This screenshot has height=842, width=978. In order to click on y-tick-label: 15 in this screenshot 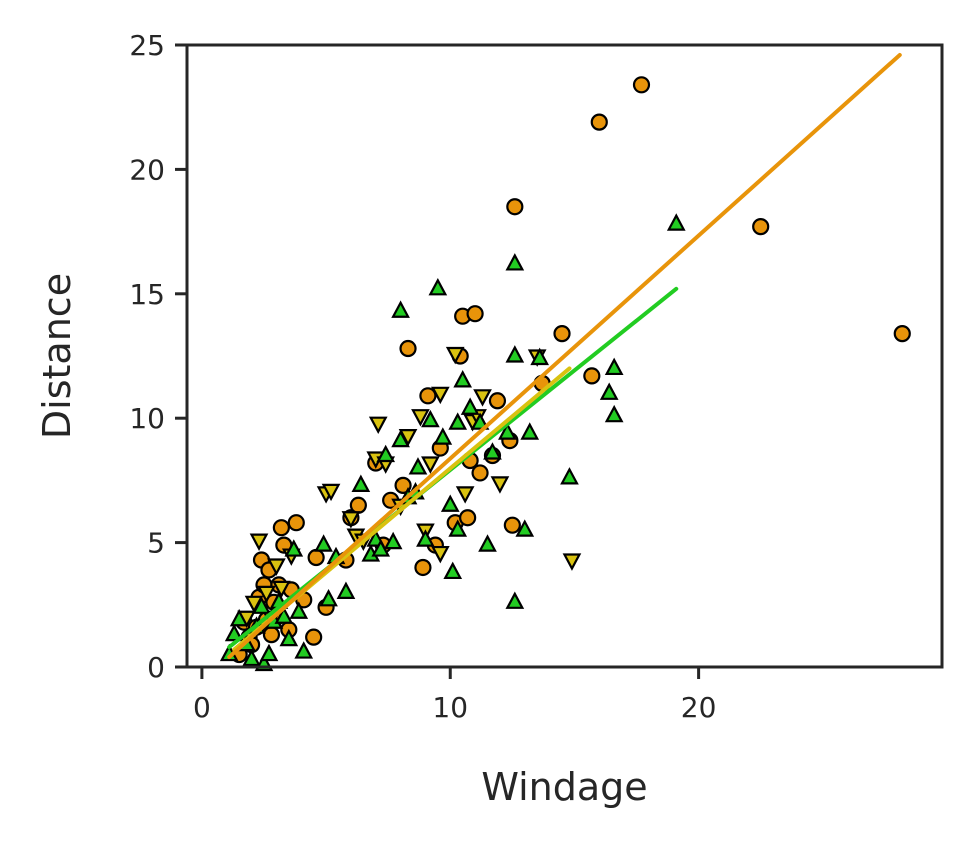, I will do `click(147, 294)`.